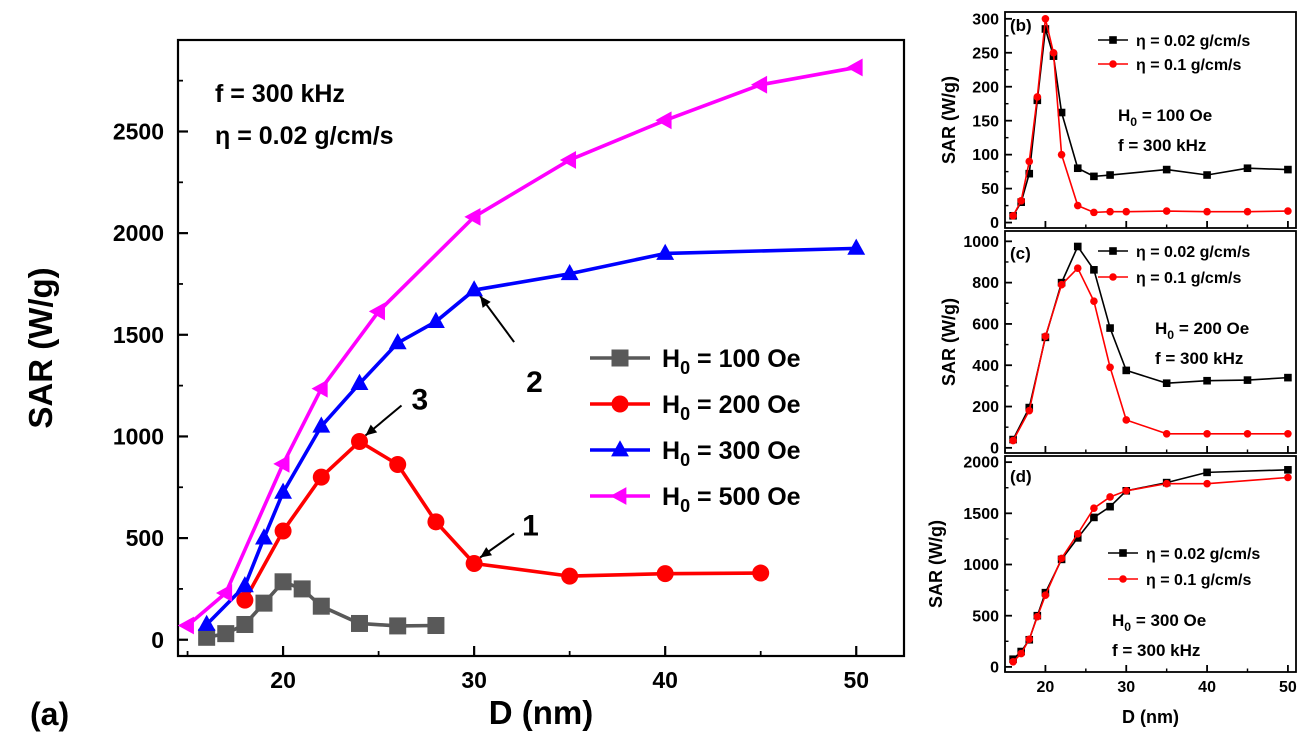 This screenshot has width=1299, height=733. Describe the element at coordinates (1126, 687) in the screenshot. I see `x-tick-label: 30` at that location.